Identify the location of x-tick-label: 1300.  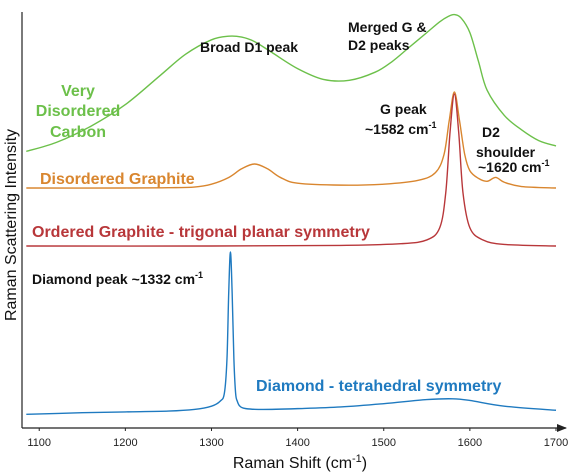
(211, 443).